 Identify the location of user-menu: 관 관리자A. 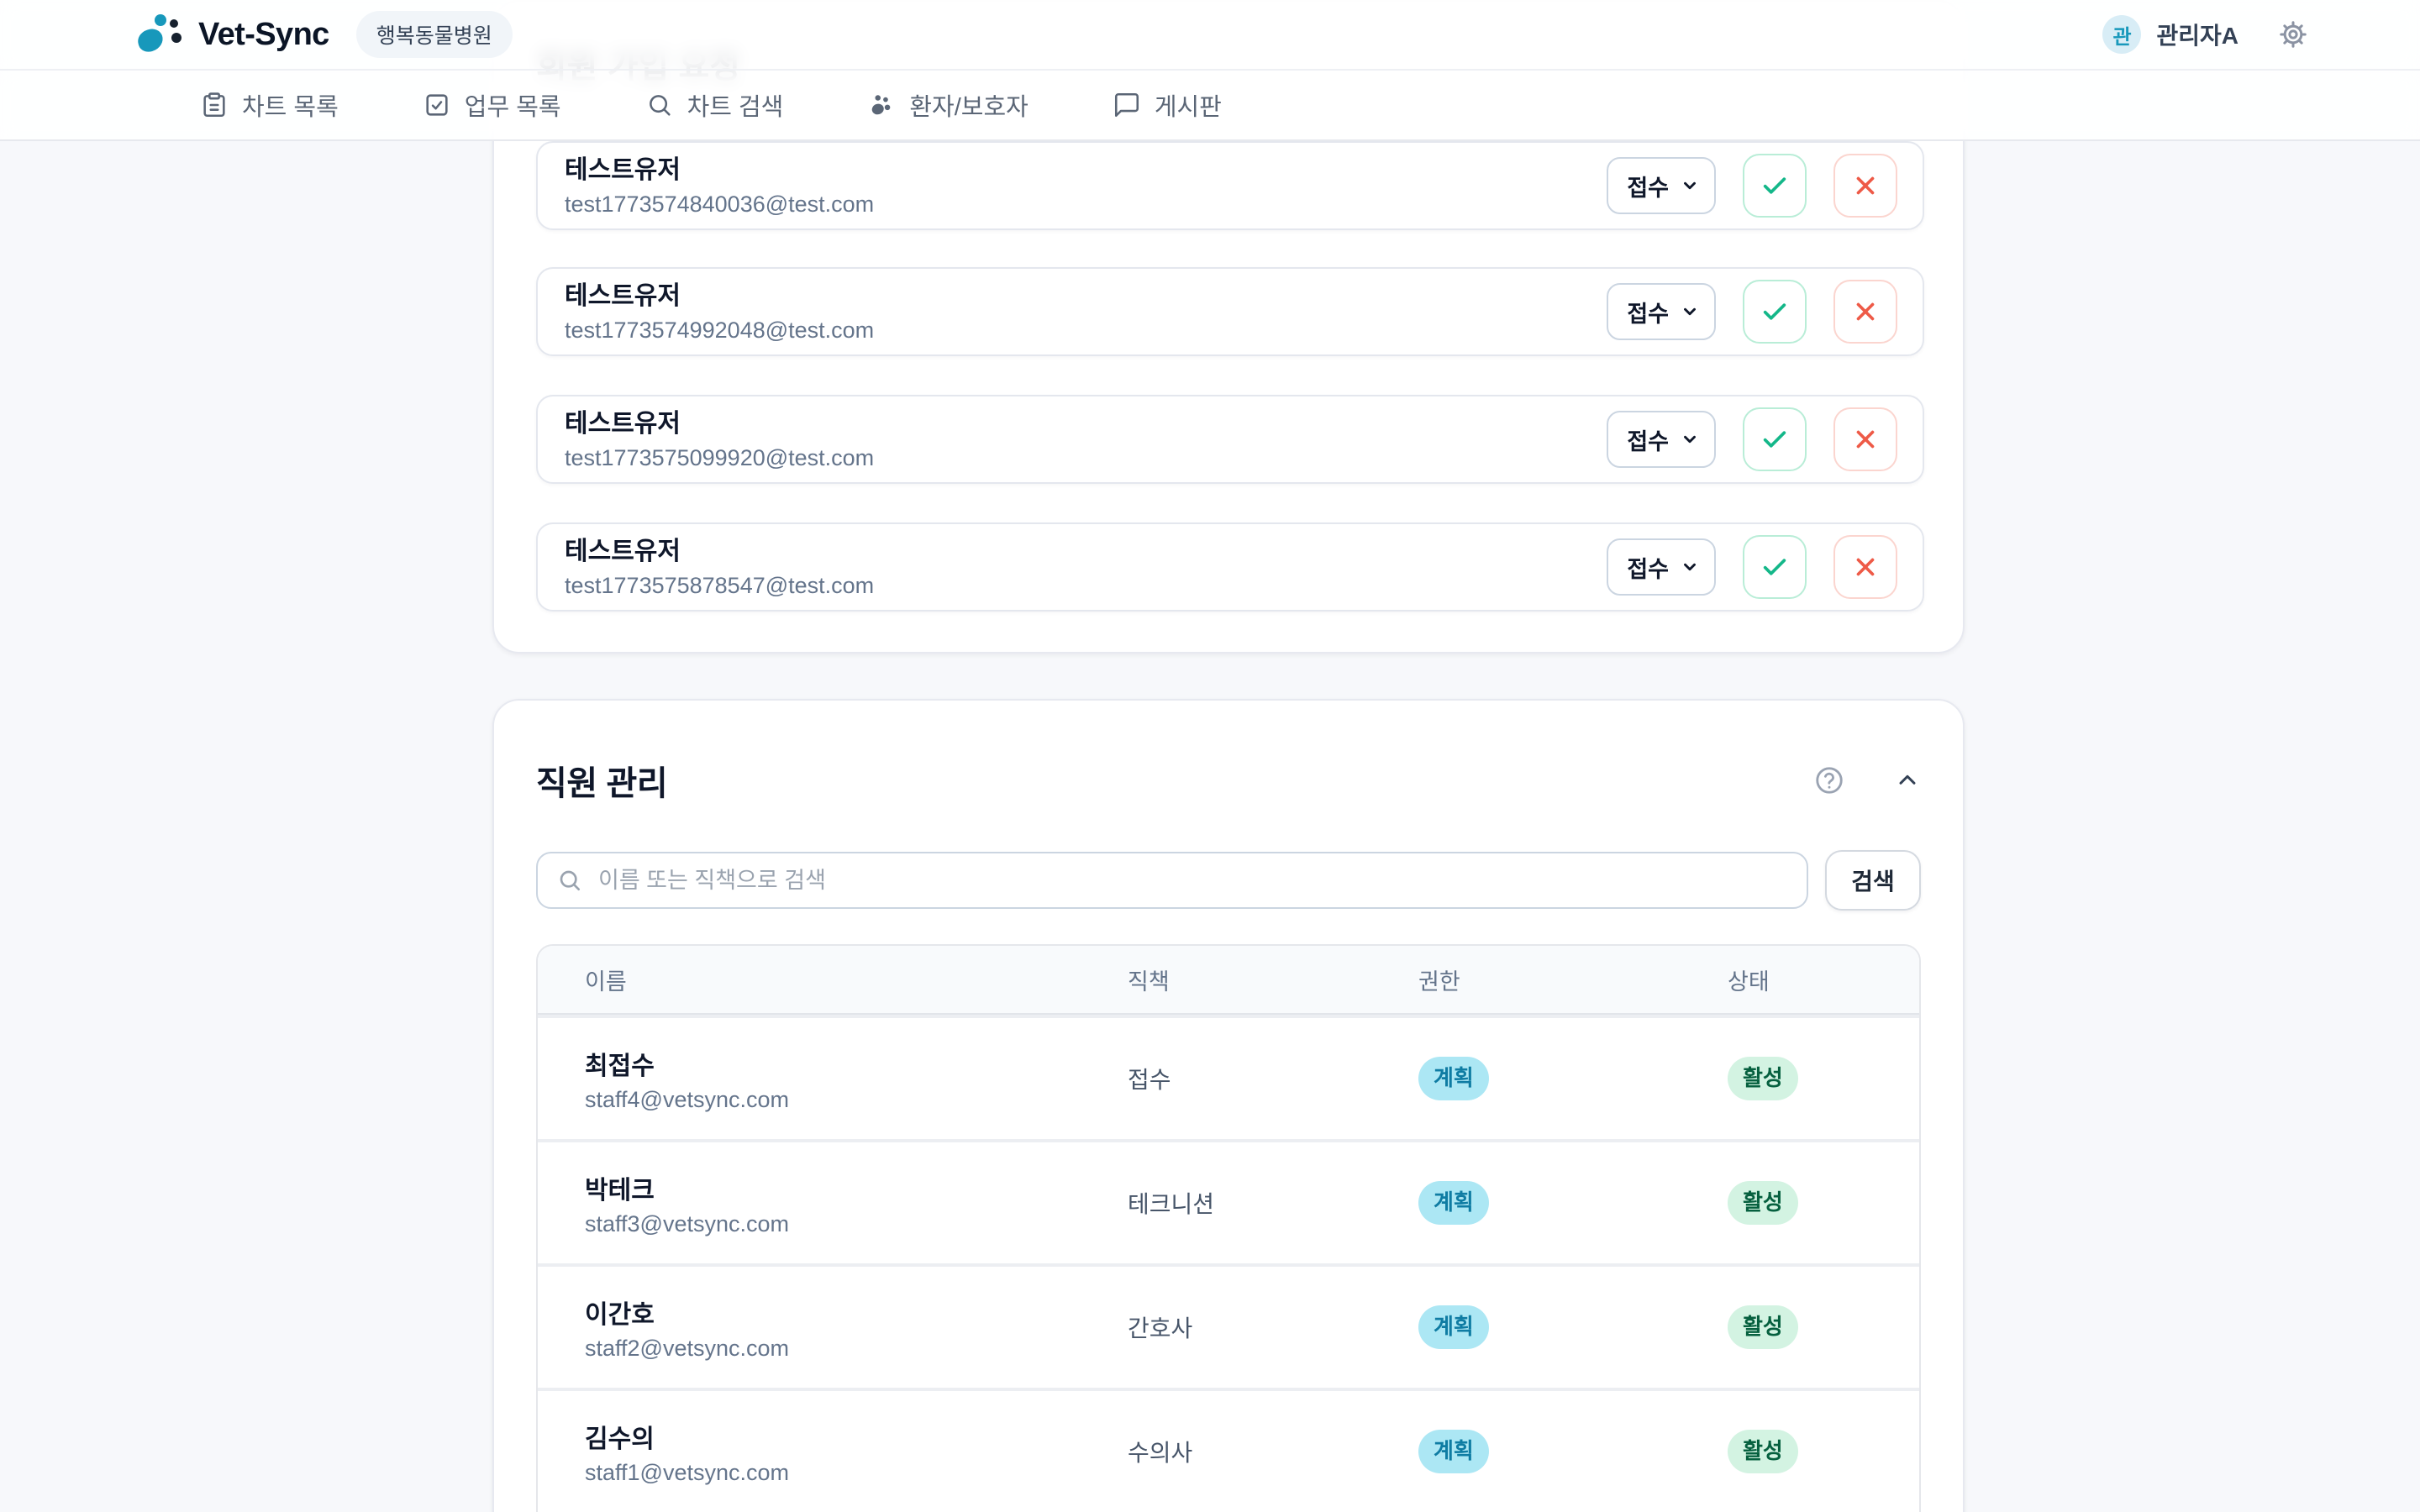
(2206, 34).